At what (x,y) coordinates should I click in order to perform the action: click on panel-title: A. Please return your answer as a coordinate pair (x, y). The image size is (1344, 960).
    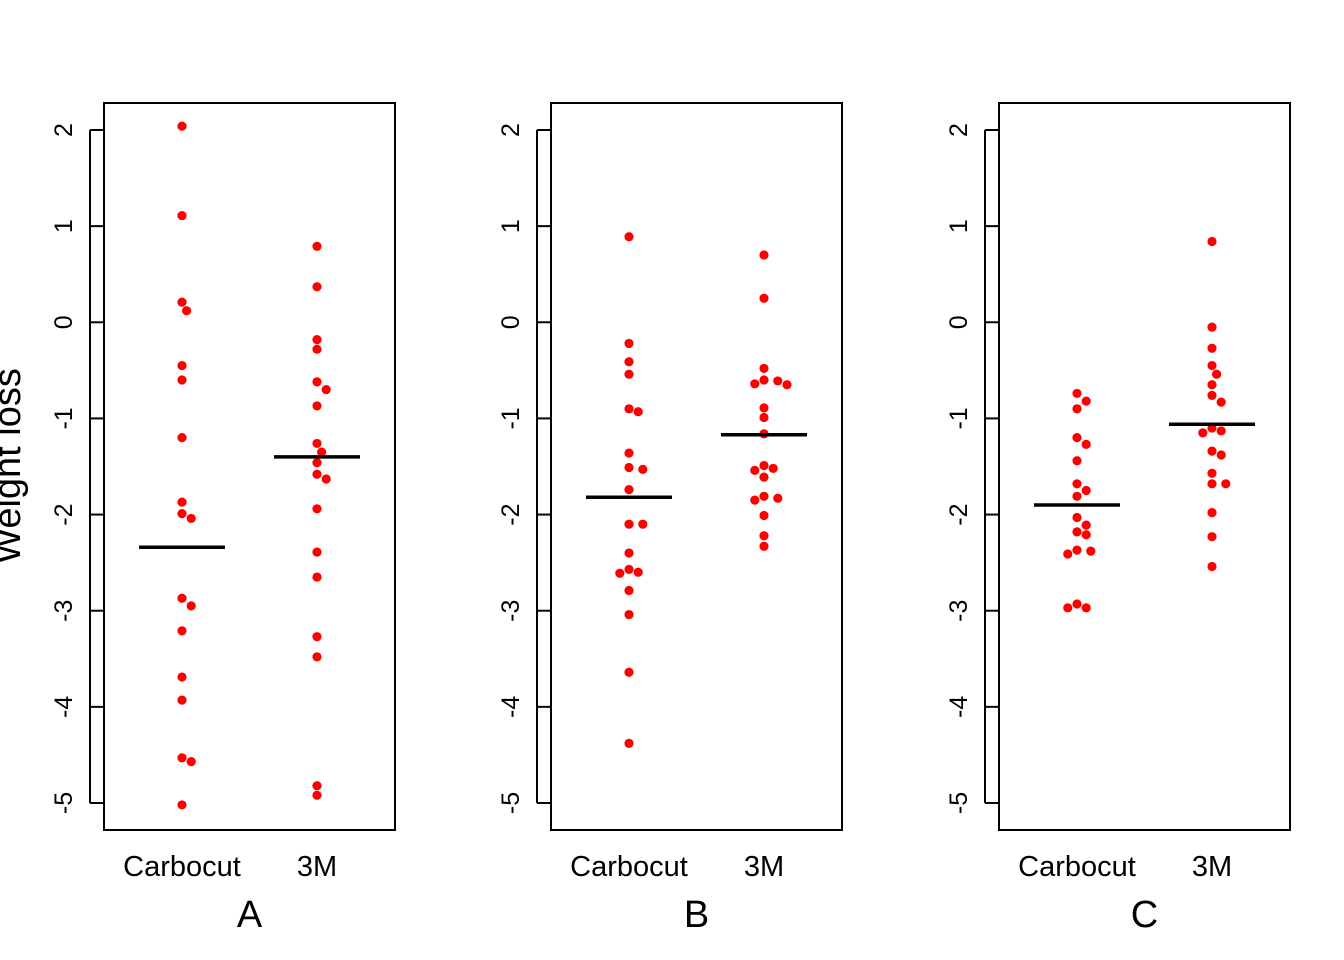
    Looking at the image, I should click on (250, 915).